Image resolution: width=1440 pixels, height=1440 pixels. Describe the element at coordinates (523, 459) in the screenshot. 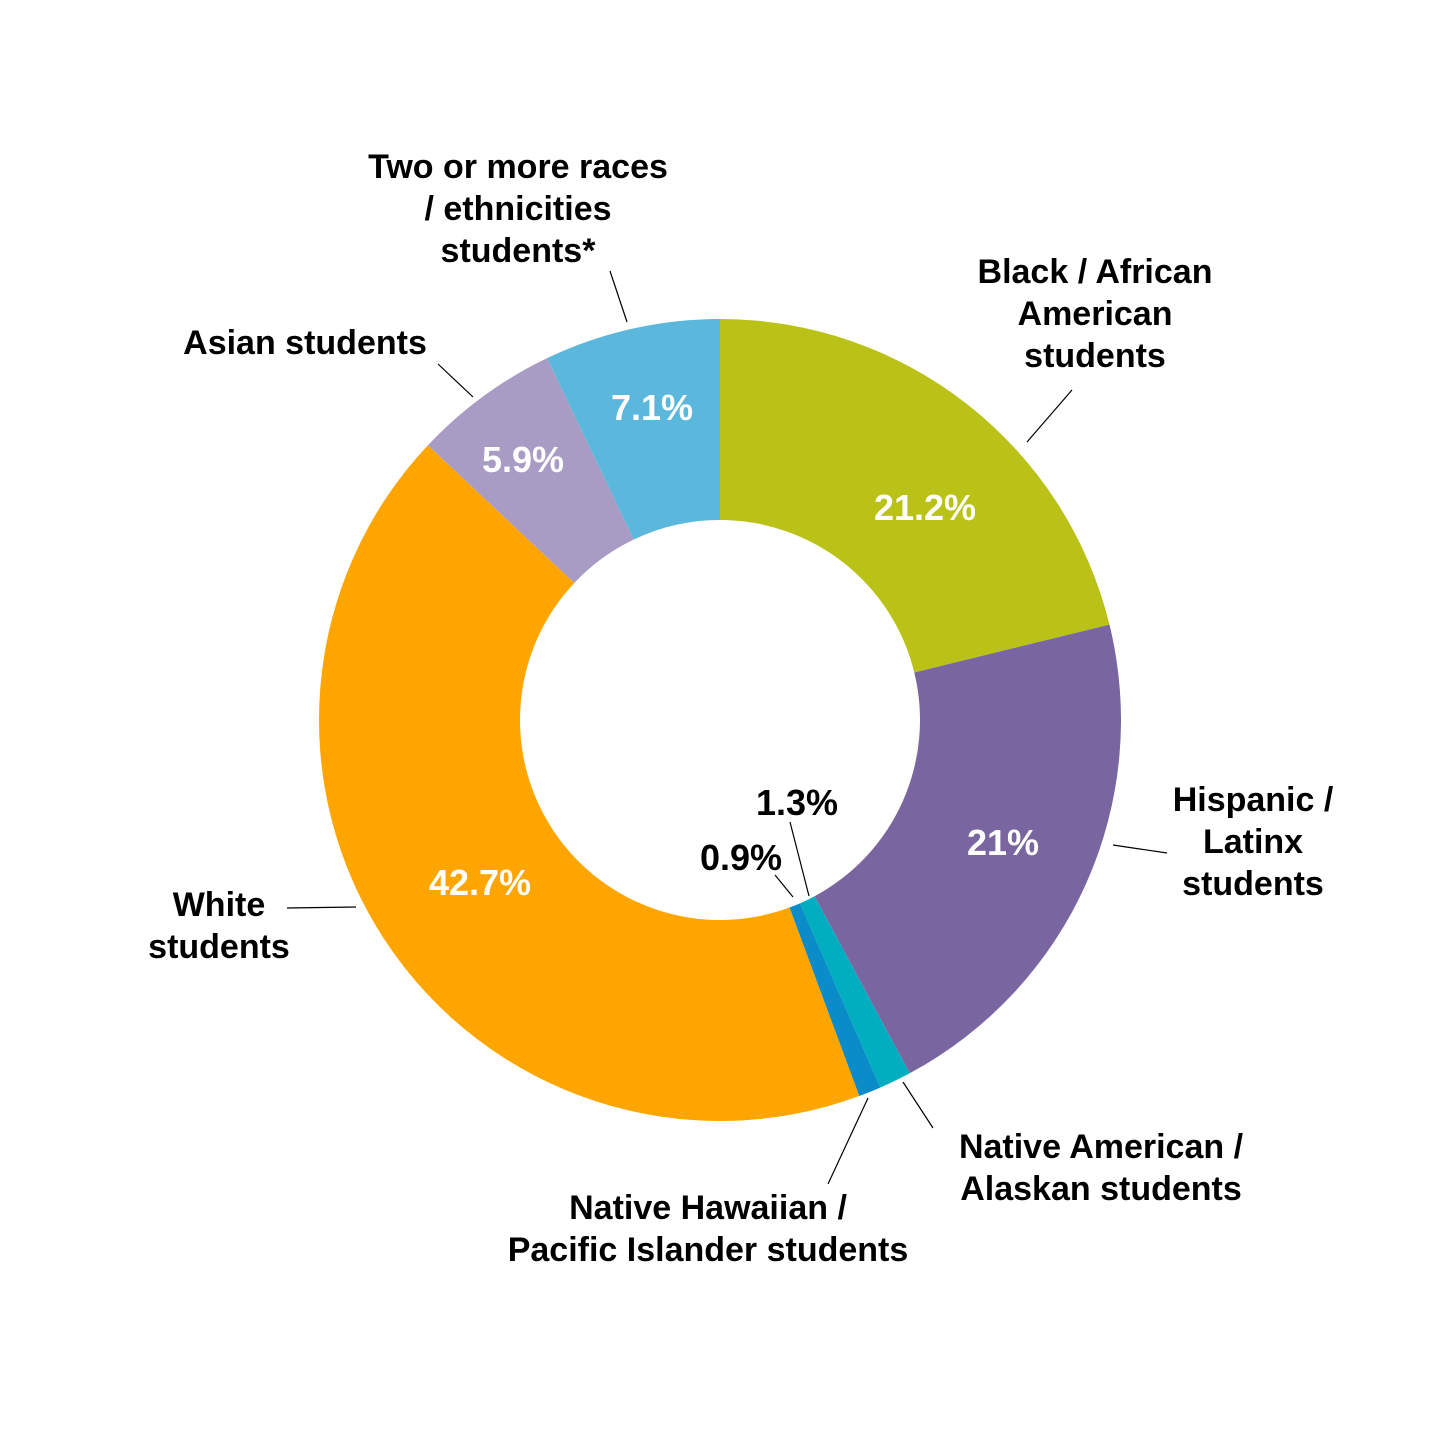

I see `slice-value-label: 5.9%` at that location.